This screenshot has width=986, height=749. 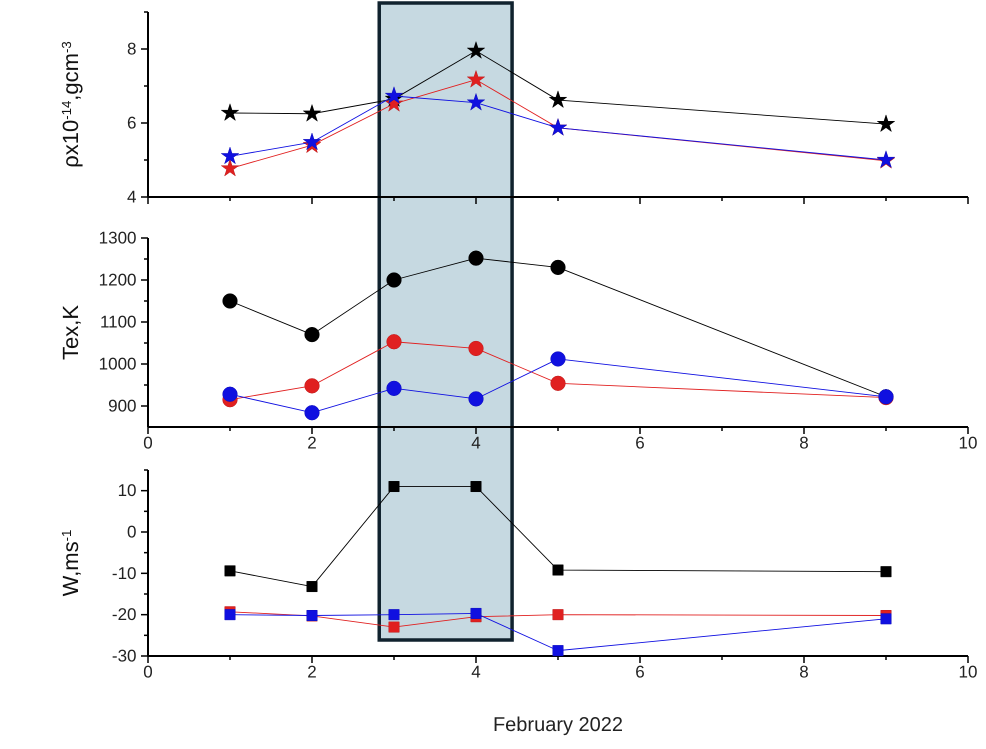 I want to click on x-axis-title: February 2022, so click(x=558, y=725).